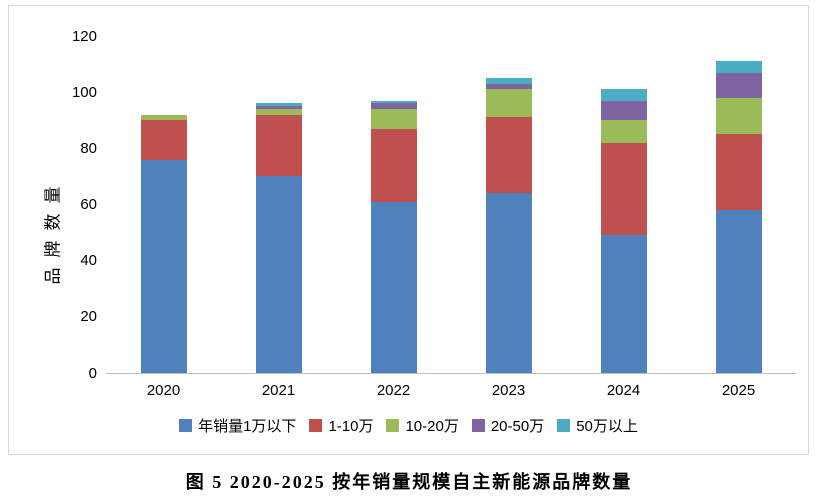 The width and height of the screenshot is (818, 503). Describe the element at coordinates (247, 426) in the screenshot. I see `legend-label: 年销量1万以下` at that location.